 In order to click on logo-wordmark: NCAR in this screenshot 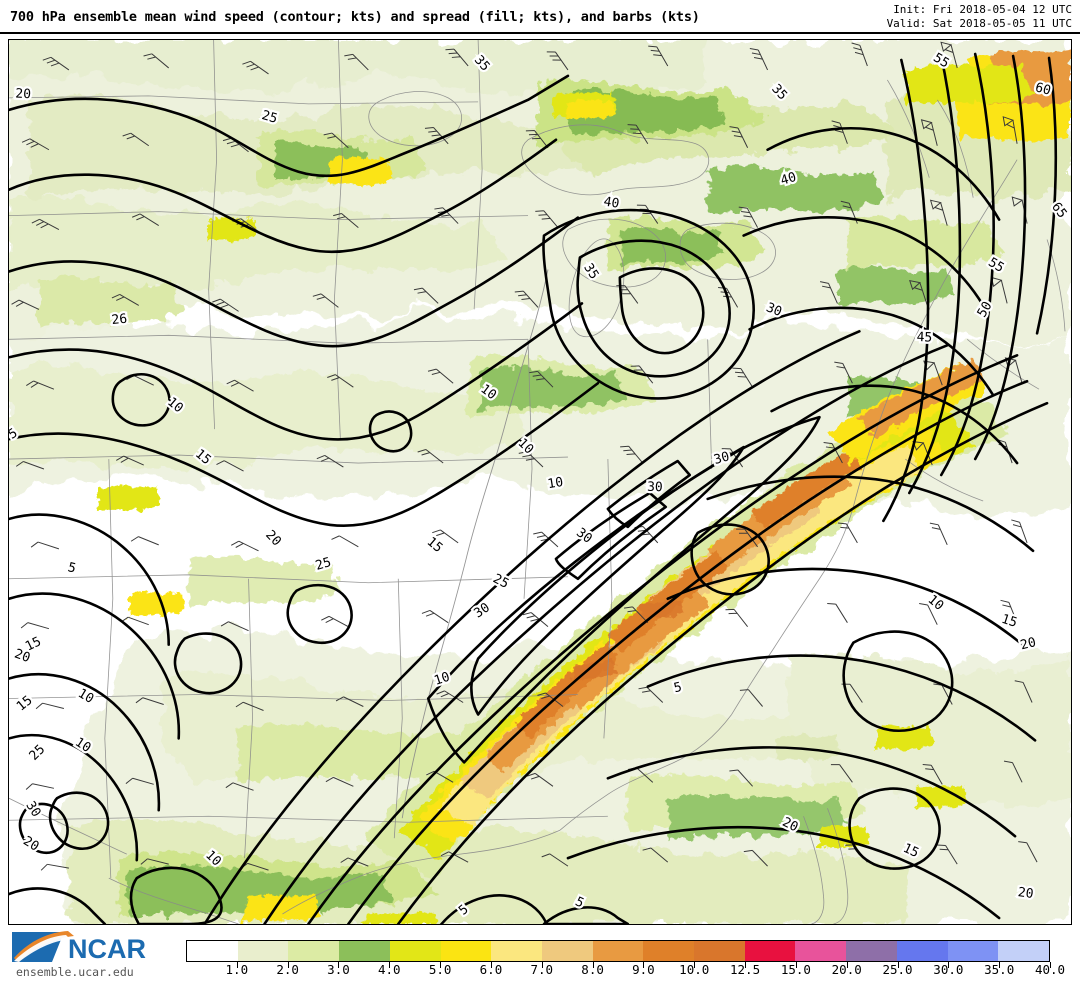, I will do `click(107, 949)`.